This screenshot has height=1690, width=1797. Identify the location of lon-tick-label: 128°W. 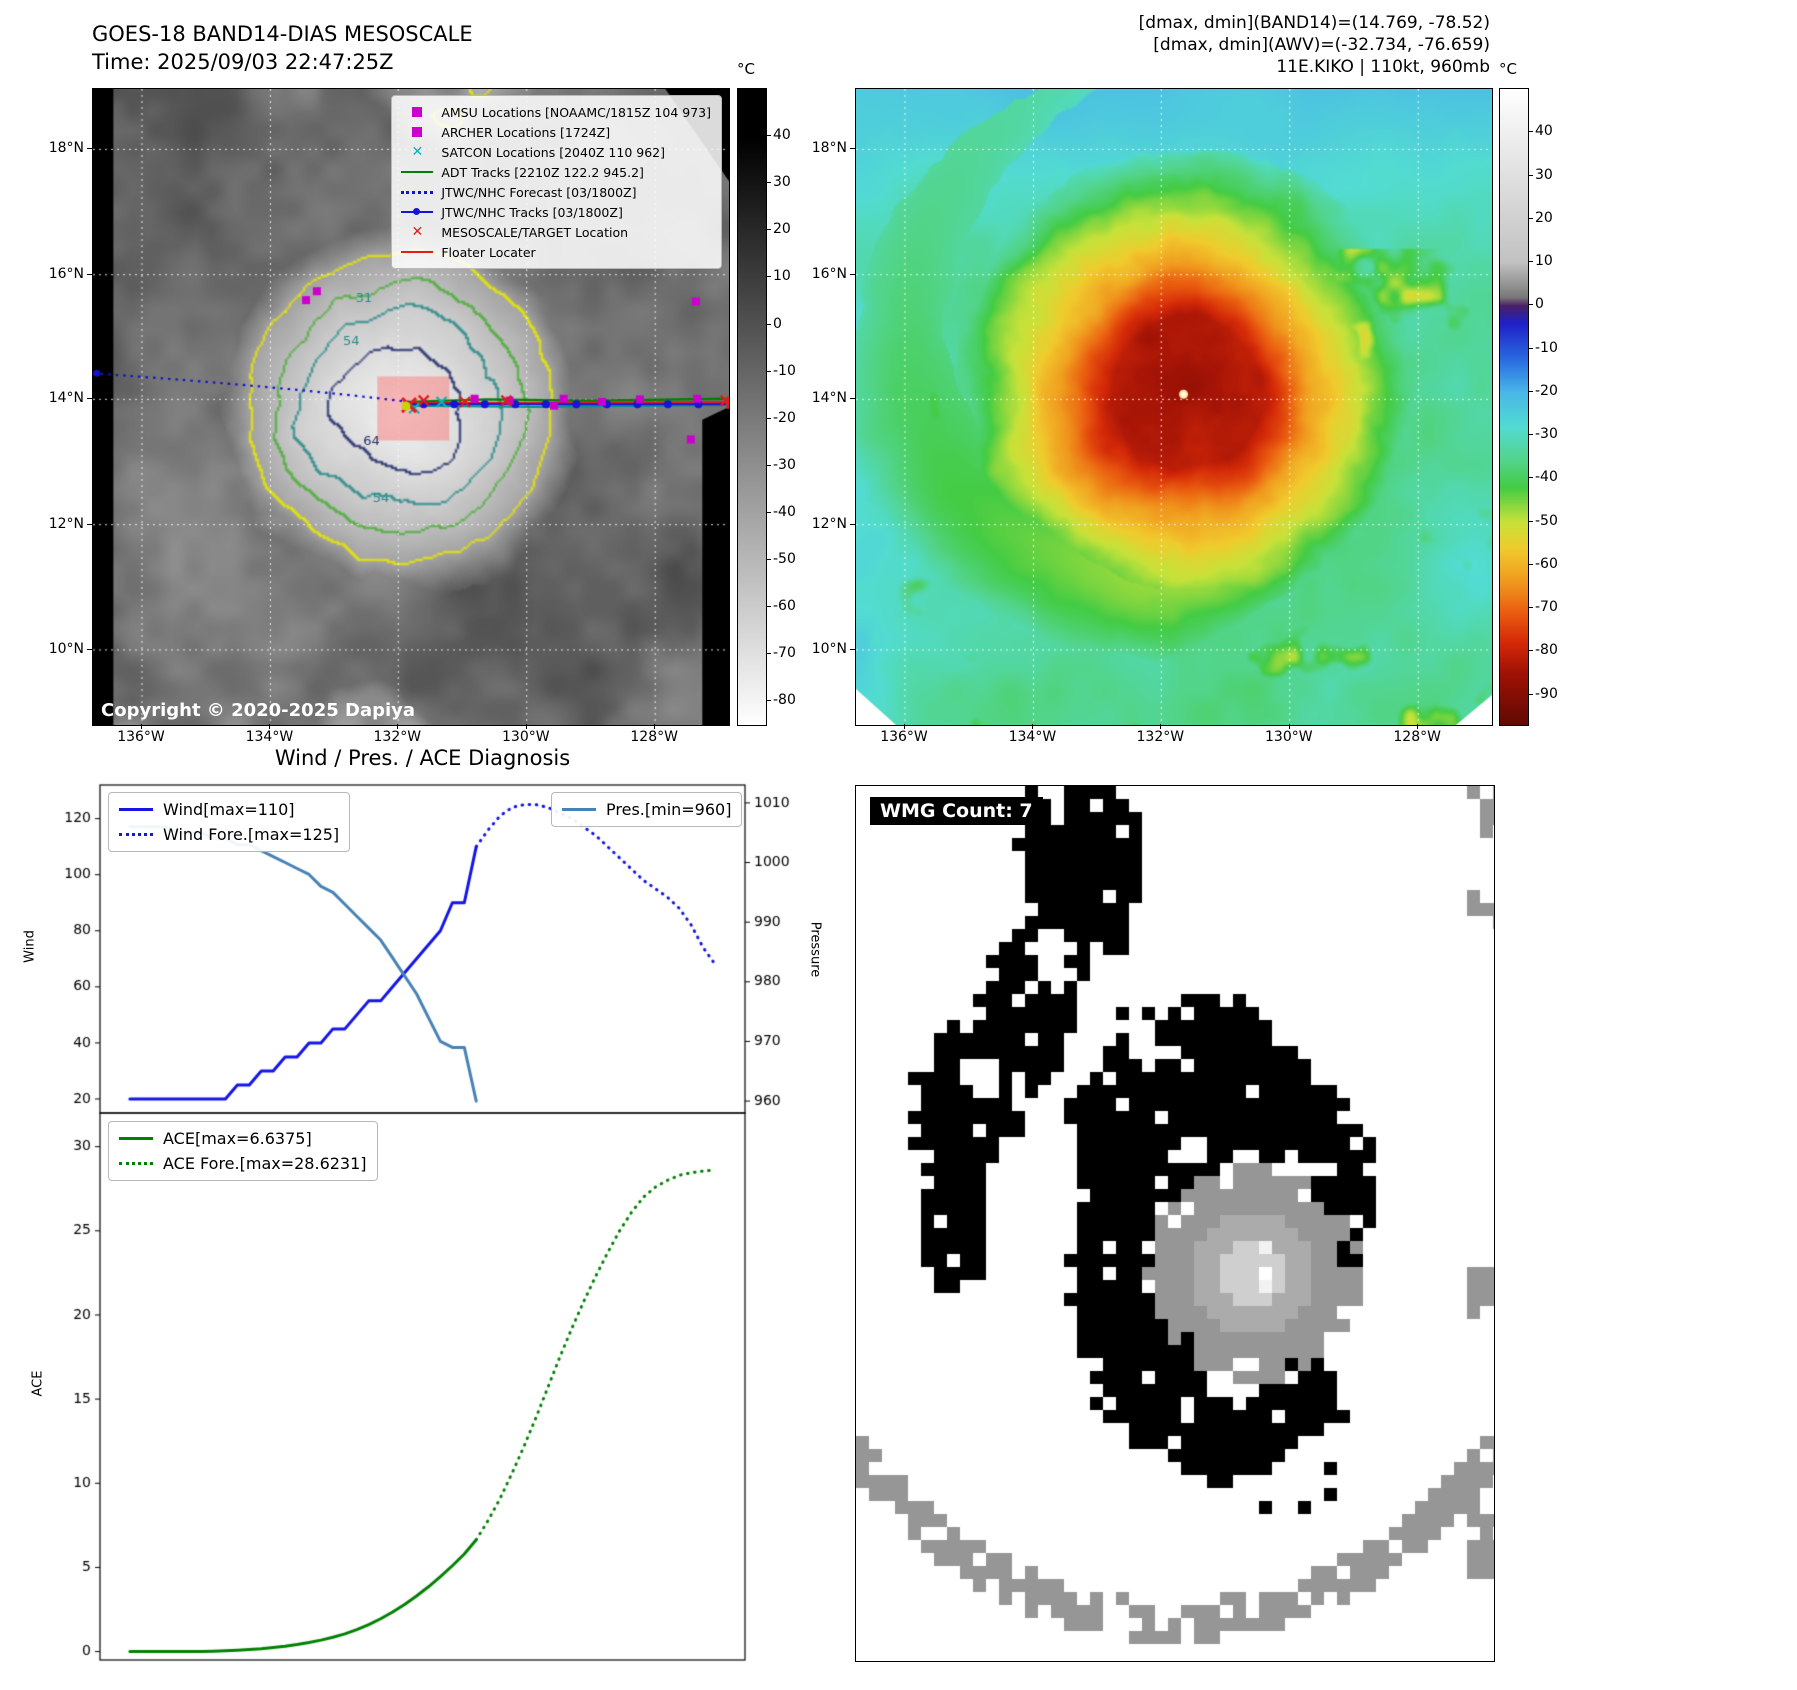
(1417, 737).